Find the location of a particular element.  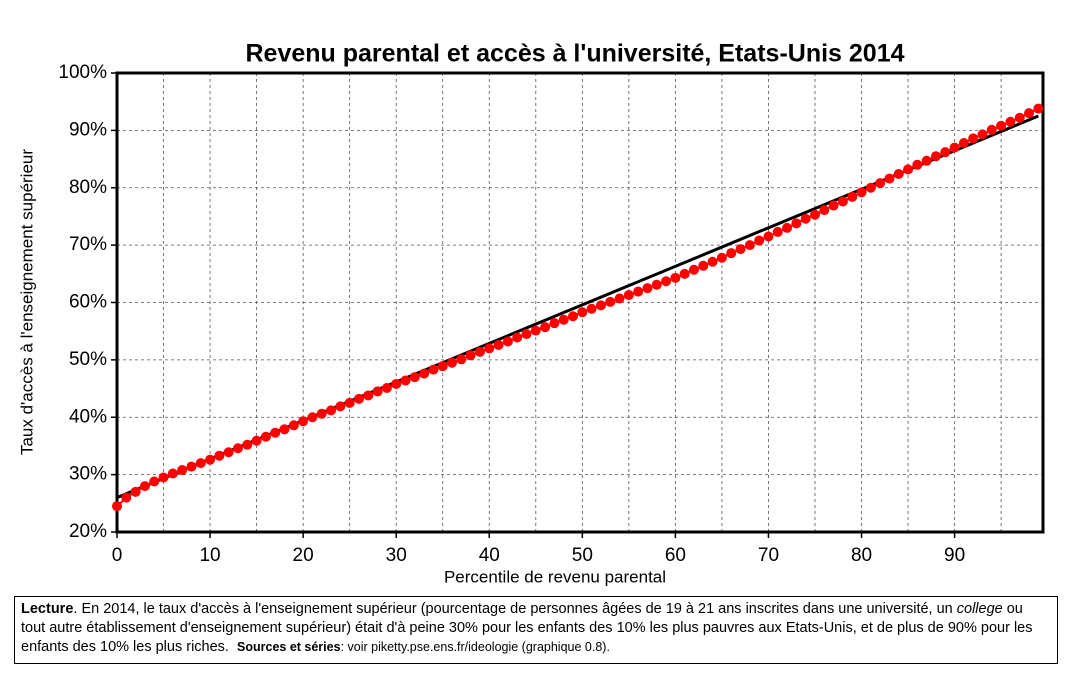

y-tick-label: 60% is located at coordinates (88, 302).